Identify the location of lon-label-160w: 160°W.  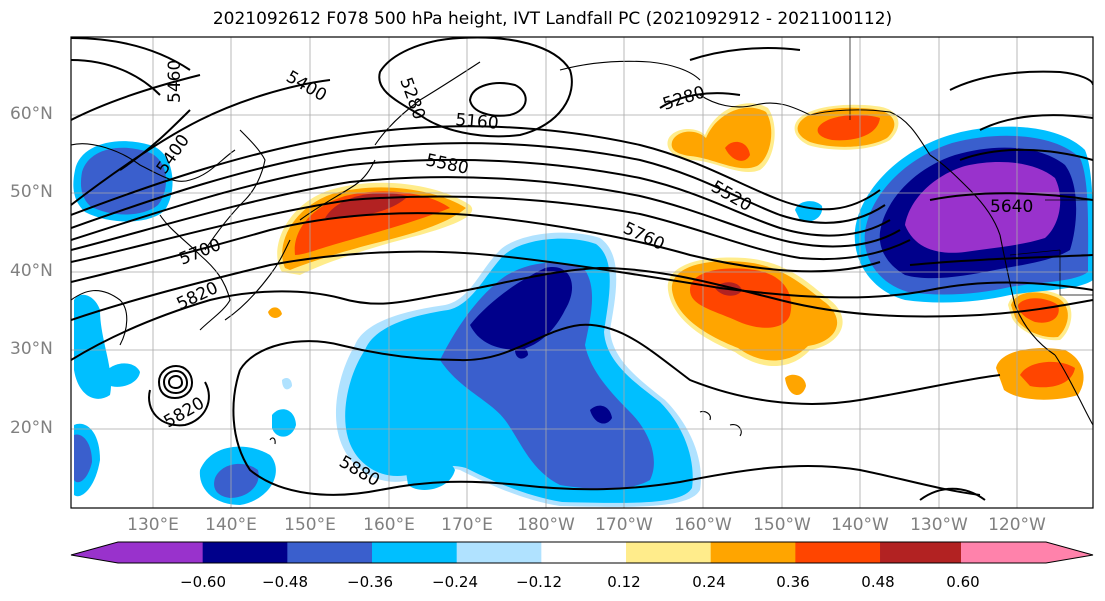
(703, 525).